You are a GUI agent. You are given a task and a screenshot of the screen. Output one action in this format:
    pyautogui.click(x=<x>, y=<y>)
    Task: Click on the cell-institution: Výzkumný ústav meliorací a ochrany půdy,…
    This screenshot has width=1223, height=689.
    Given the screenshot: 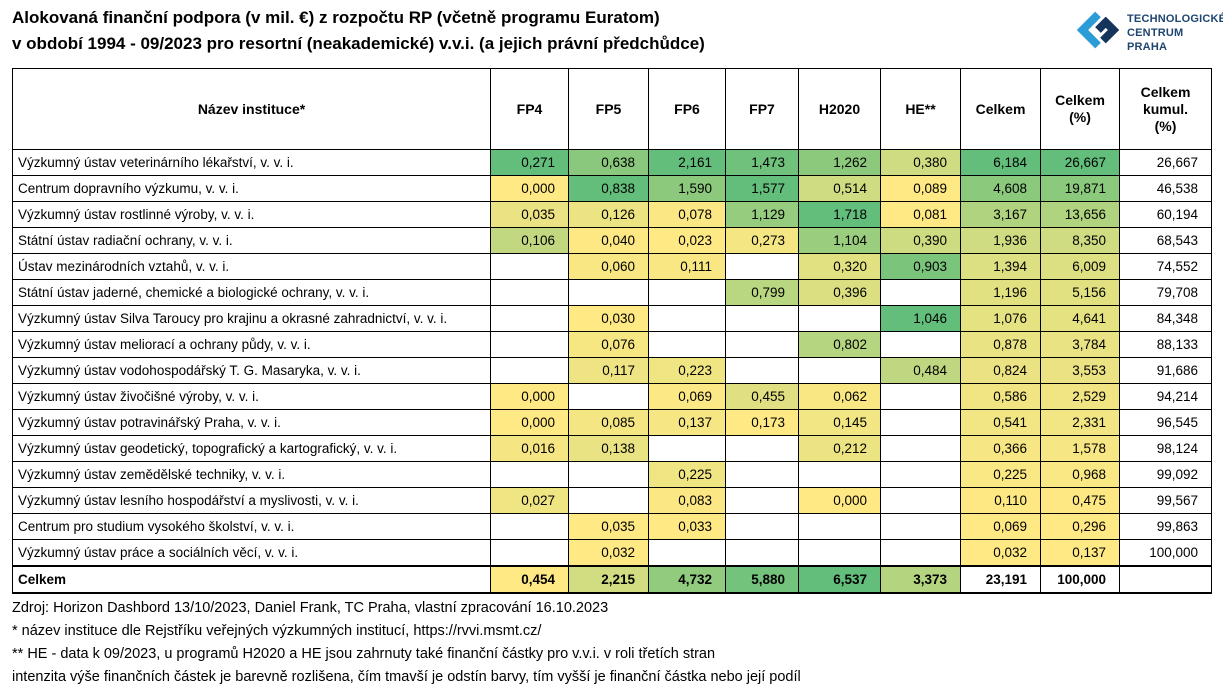 What is the action you would take?
    pyautogui.click(x=251, y=344)
    